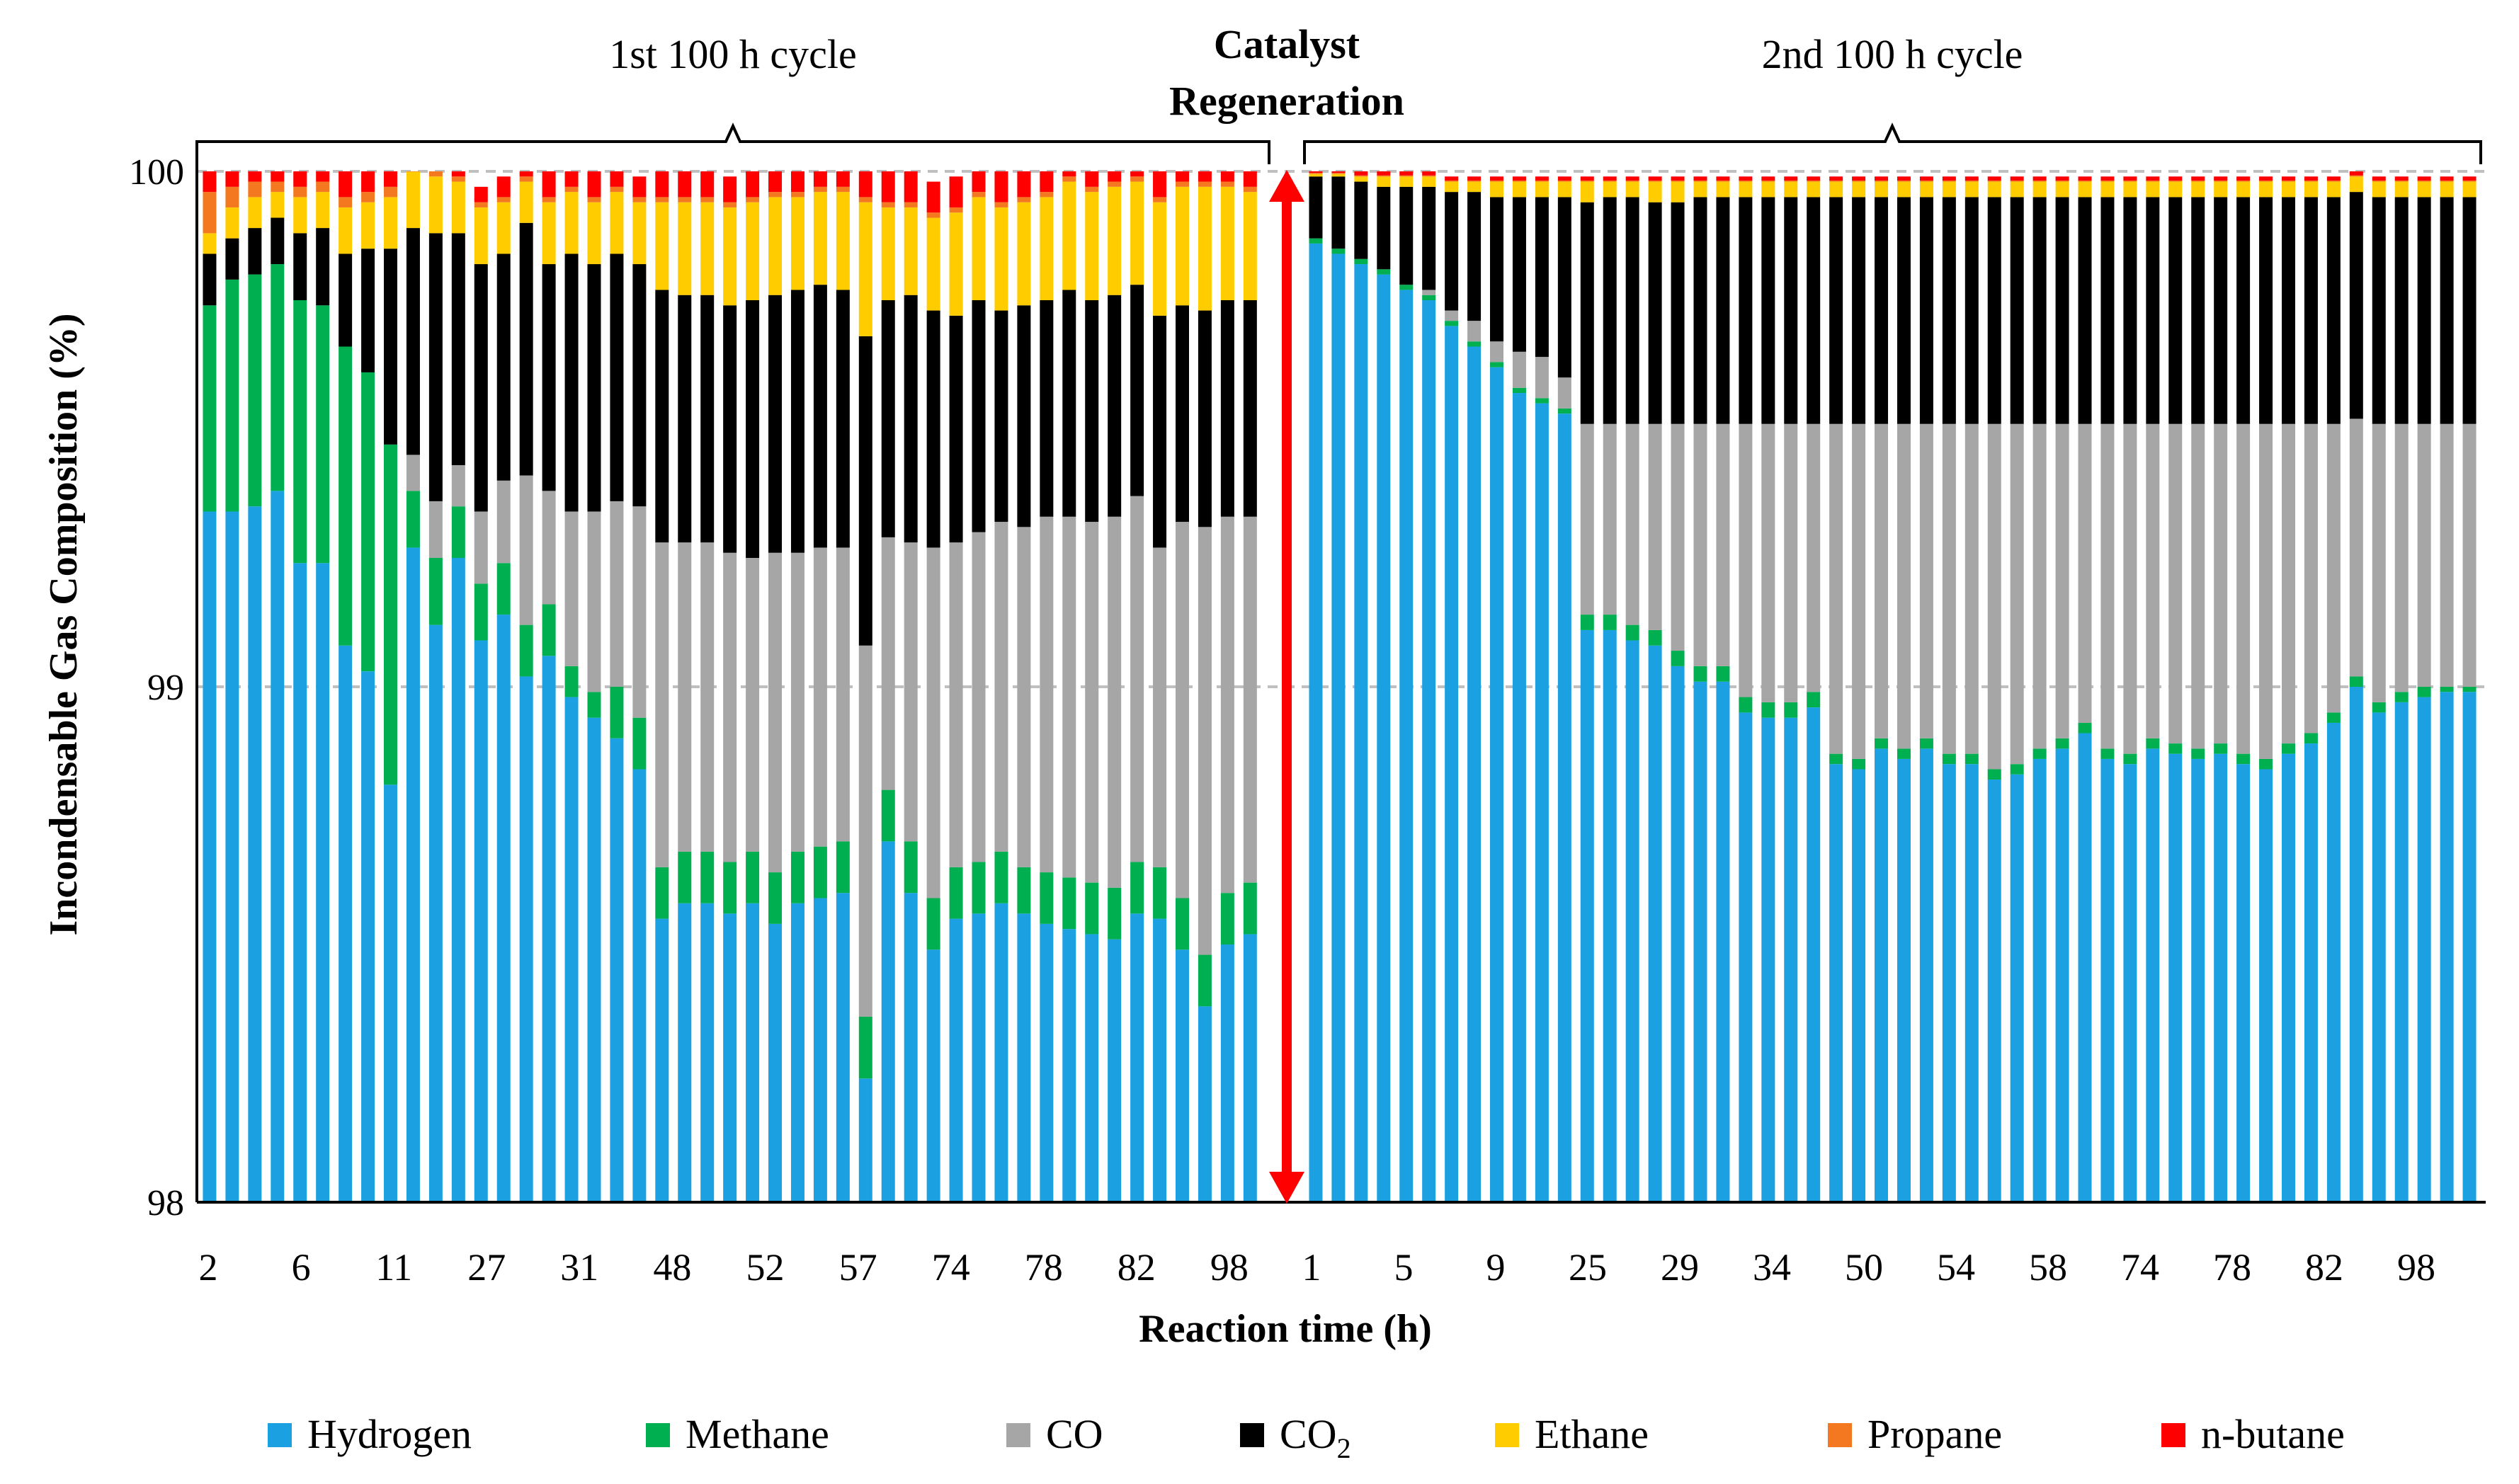  What do you see at coordinates (1404, 1267) in the screenshot?
I see `x-tick-label: 5` at bounding box center [1404, 1267].